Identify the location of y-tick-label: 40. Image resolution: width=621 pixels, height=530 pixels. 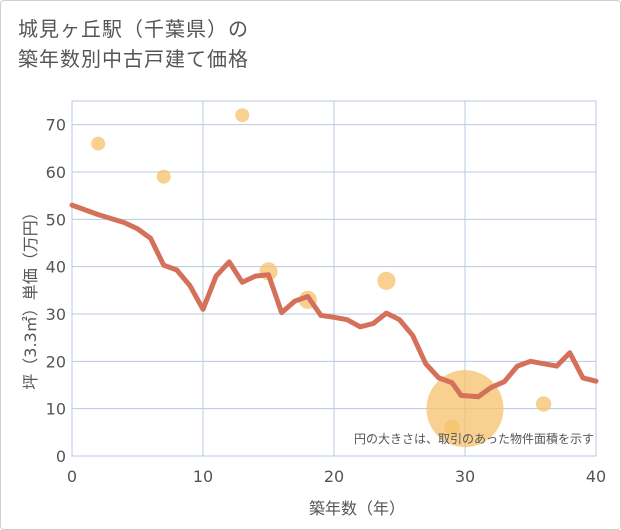
(56, 267).